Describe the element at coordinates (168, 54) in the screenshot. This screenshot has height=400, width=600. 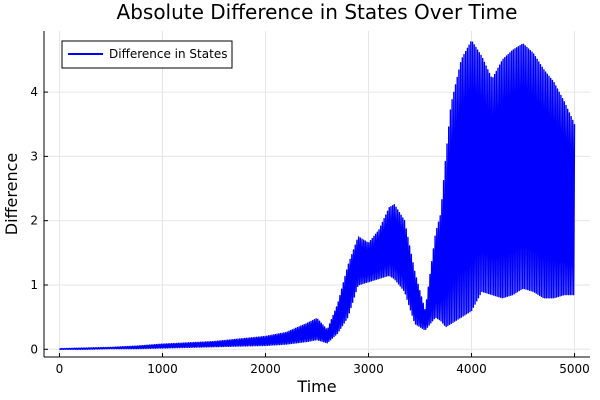
I see `legend-label: Difference in States` at that location.